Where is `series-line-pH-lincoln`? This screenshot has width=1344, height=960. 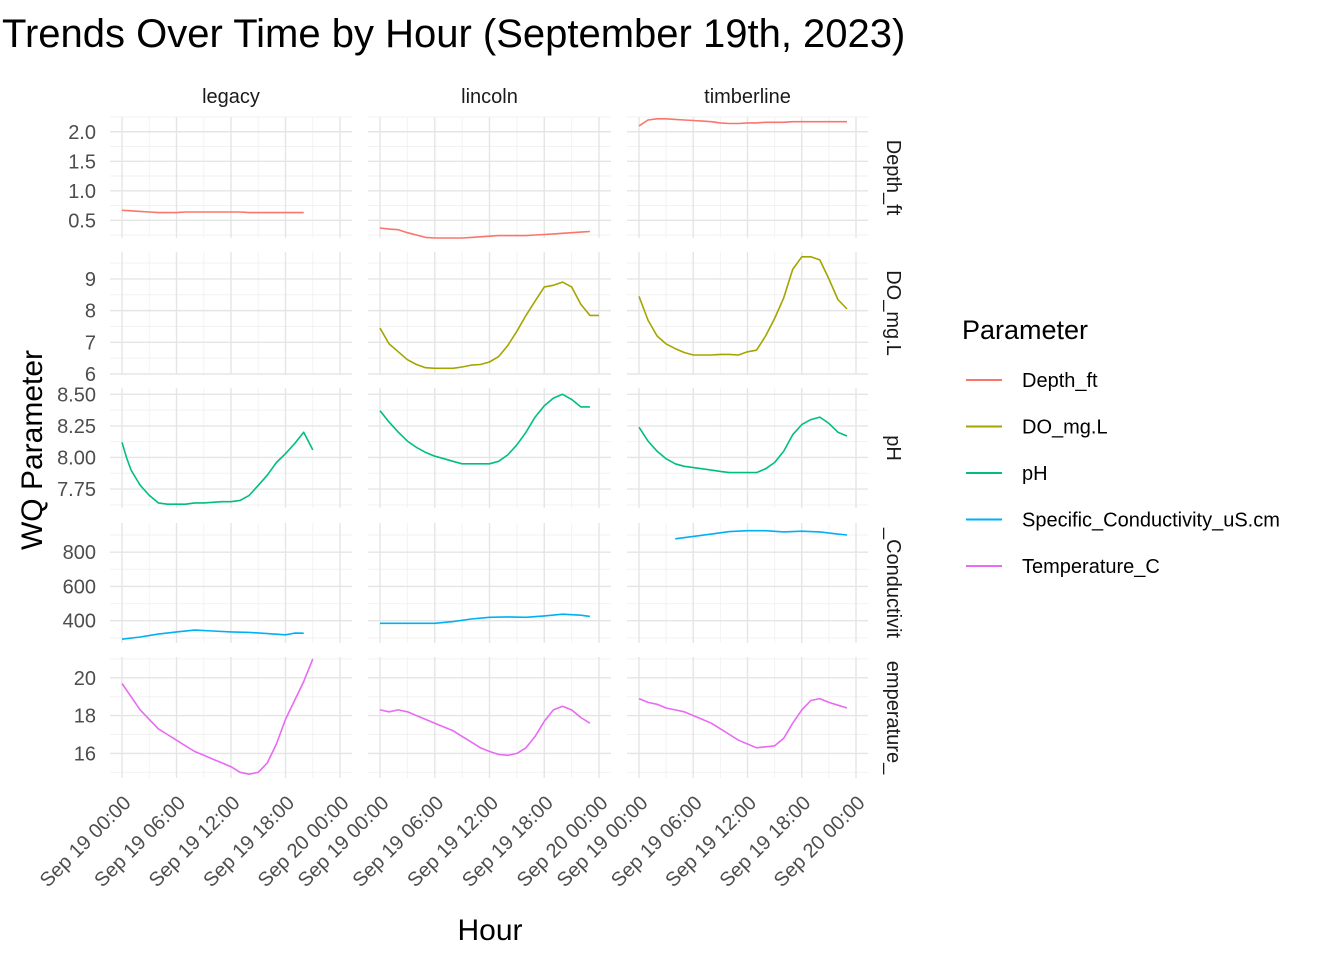 series-line-pH-lincoln is located at coordinates (484, 429).